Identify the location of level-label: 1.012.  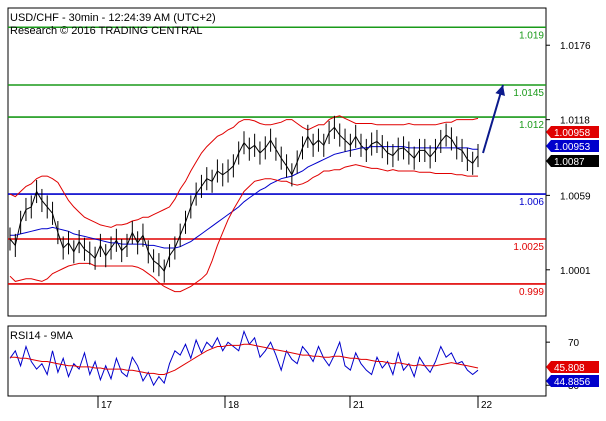
(531, 125).